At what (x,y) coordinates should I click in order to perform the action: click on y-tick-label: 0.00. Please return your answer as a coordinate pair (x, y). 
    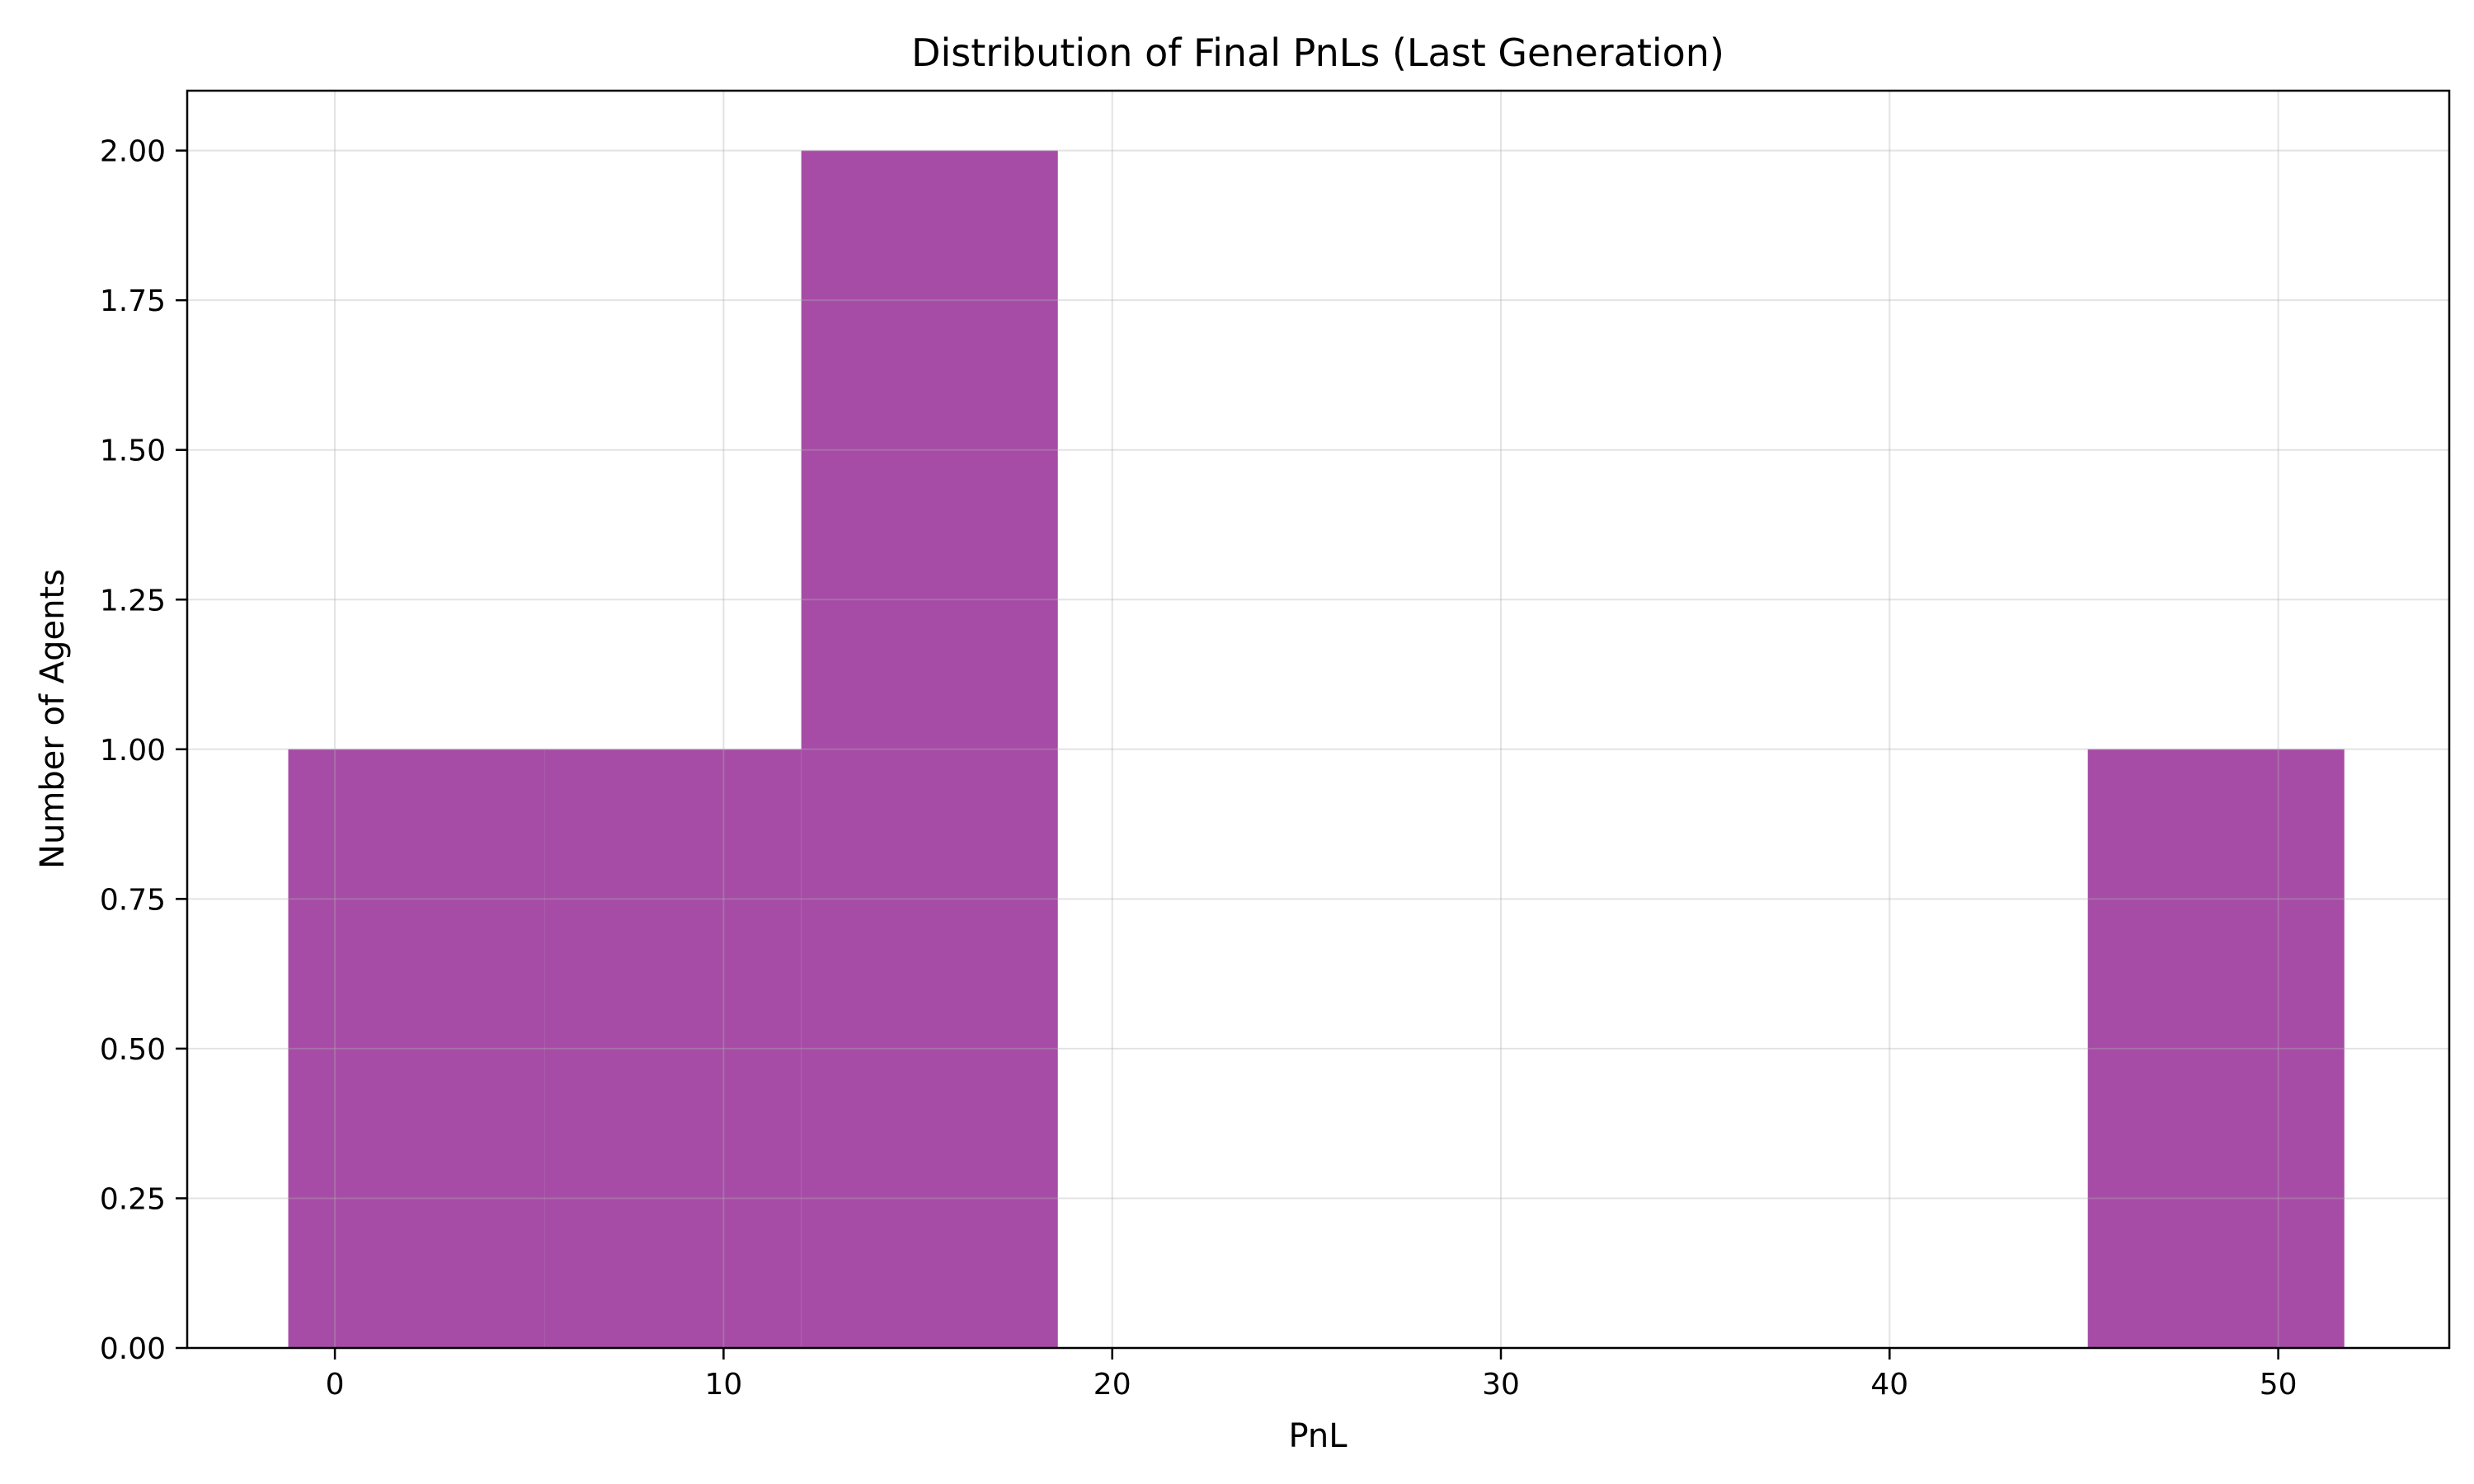
    Looking at the image, I should click on (133, 1349).